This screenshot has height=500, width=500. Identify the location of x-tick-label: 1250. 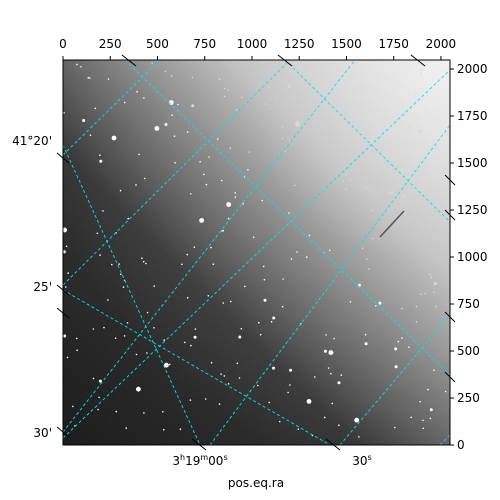
(299, 44).